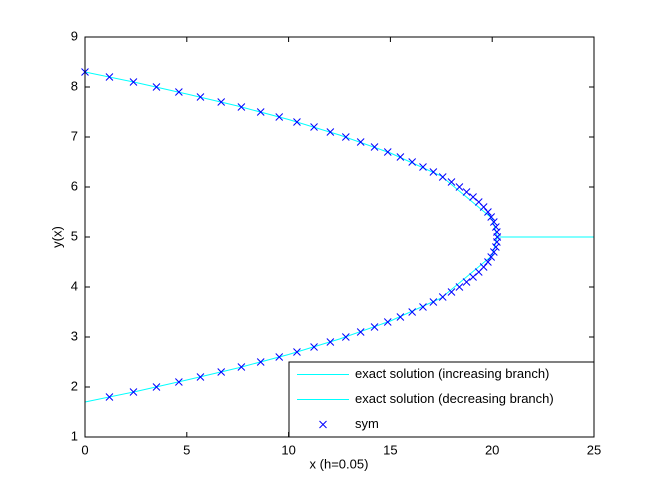  What do you see at coordinates (288, 449) in the screenshot?
I see `x-tick-label: 10` at bounding box center [288, 449].